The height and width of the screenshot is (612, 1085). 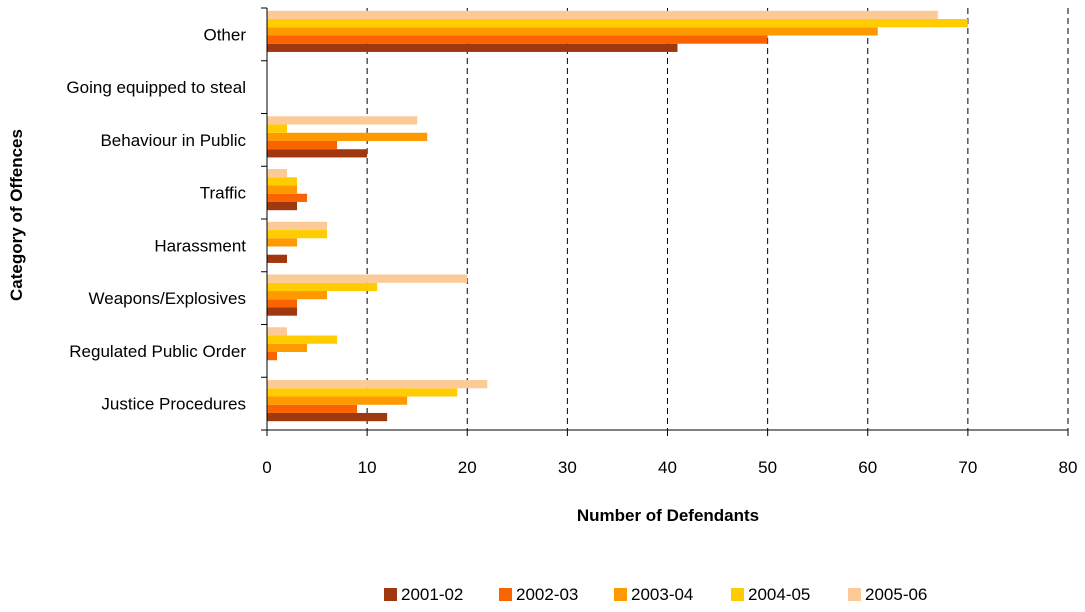 What do you see at coordinates (200, 245) in the screenshot?
I see `category-label: Harassment` at bounding box center [200, 245].